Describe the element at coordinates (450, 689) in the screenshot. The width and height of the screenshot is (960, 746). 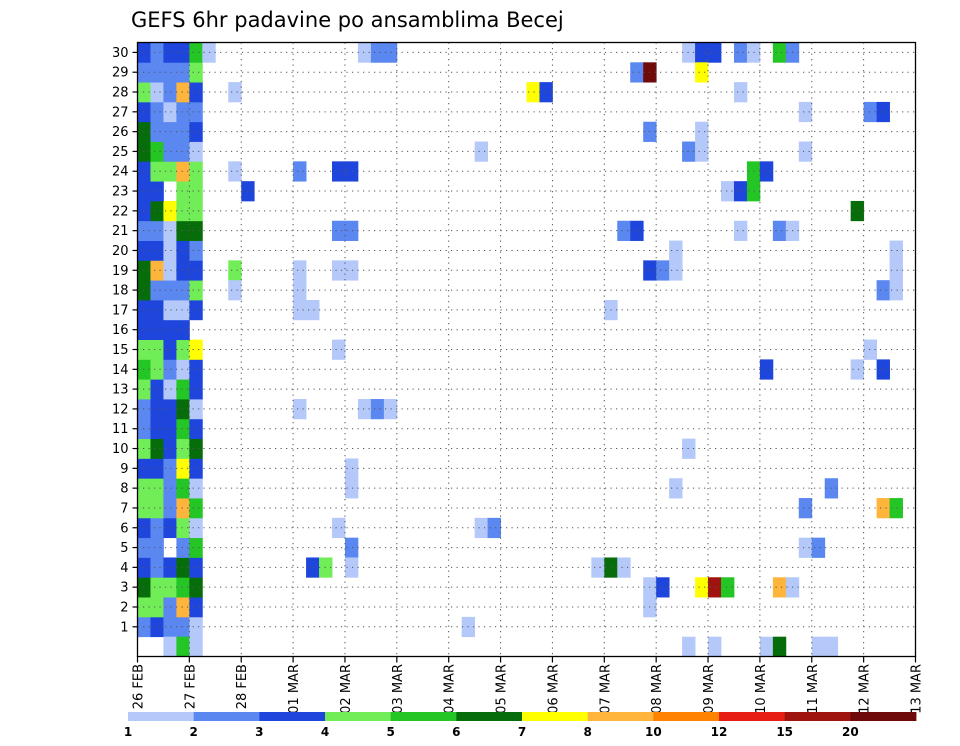
I see `x-tick-label-6: 04 MAR` at that location.